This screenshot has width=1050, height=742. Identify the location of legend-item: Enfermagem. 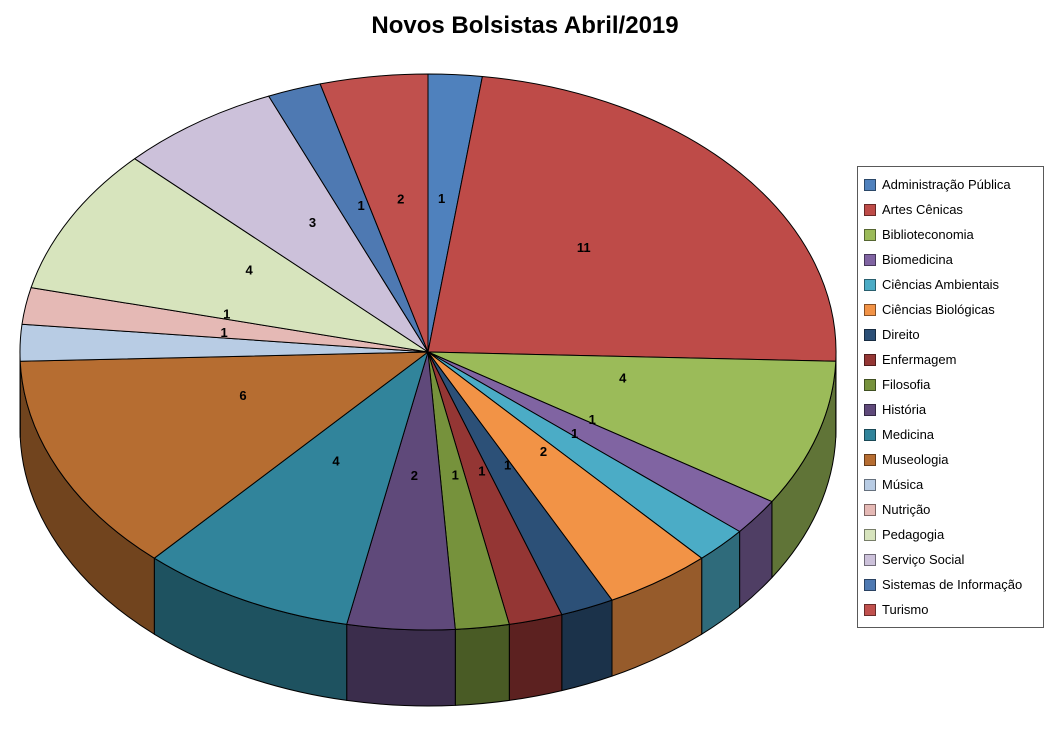
(951, 359).